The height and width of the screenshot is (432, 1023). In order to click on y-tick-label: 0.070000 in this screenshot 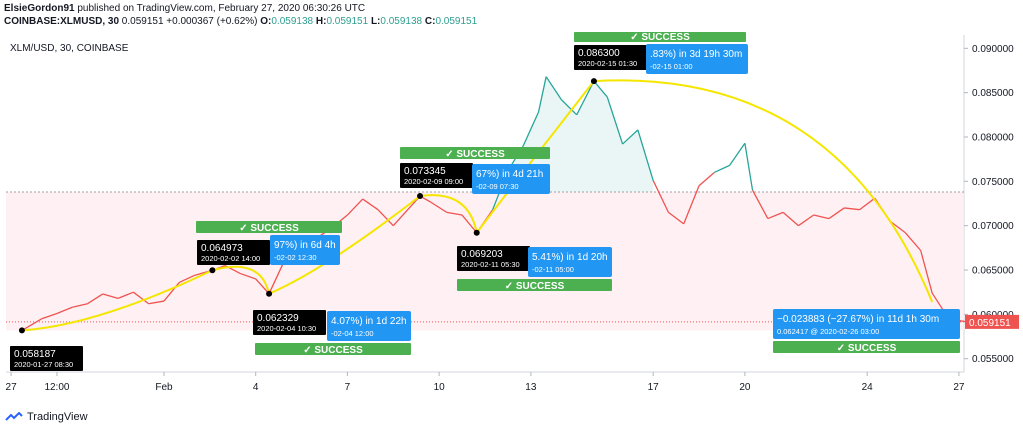, I will do `click(993, 226)`.